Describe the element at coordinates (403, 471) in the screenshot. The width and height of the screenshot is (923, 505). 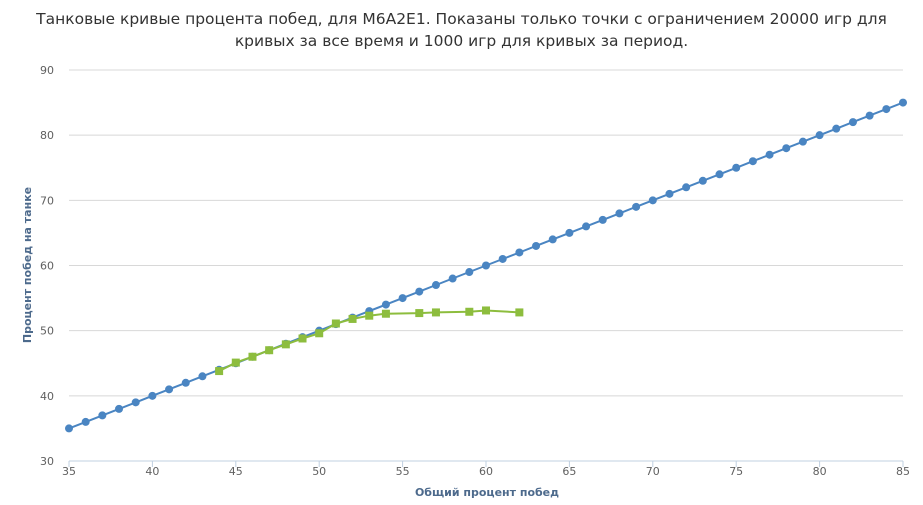
I see `x-tick-label: 55` at that location.